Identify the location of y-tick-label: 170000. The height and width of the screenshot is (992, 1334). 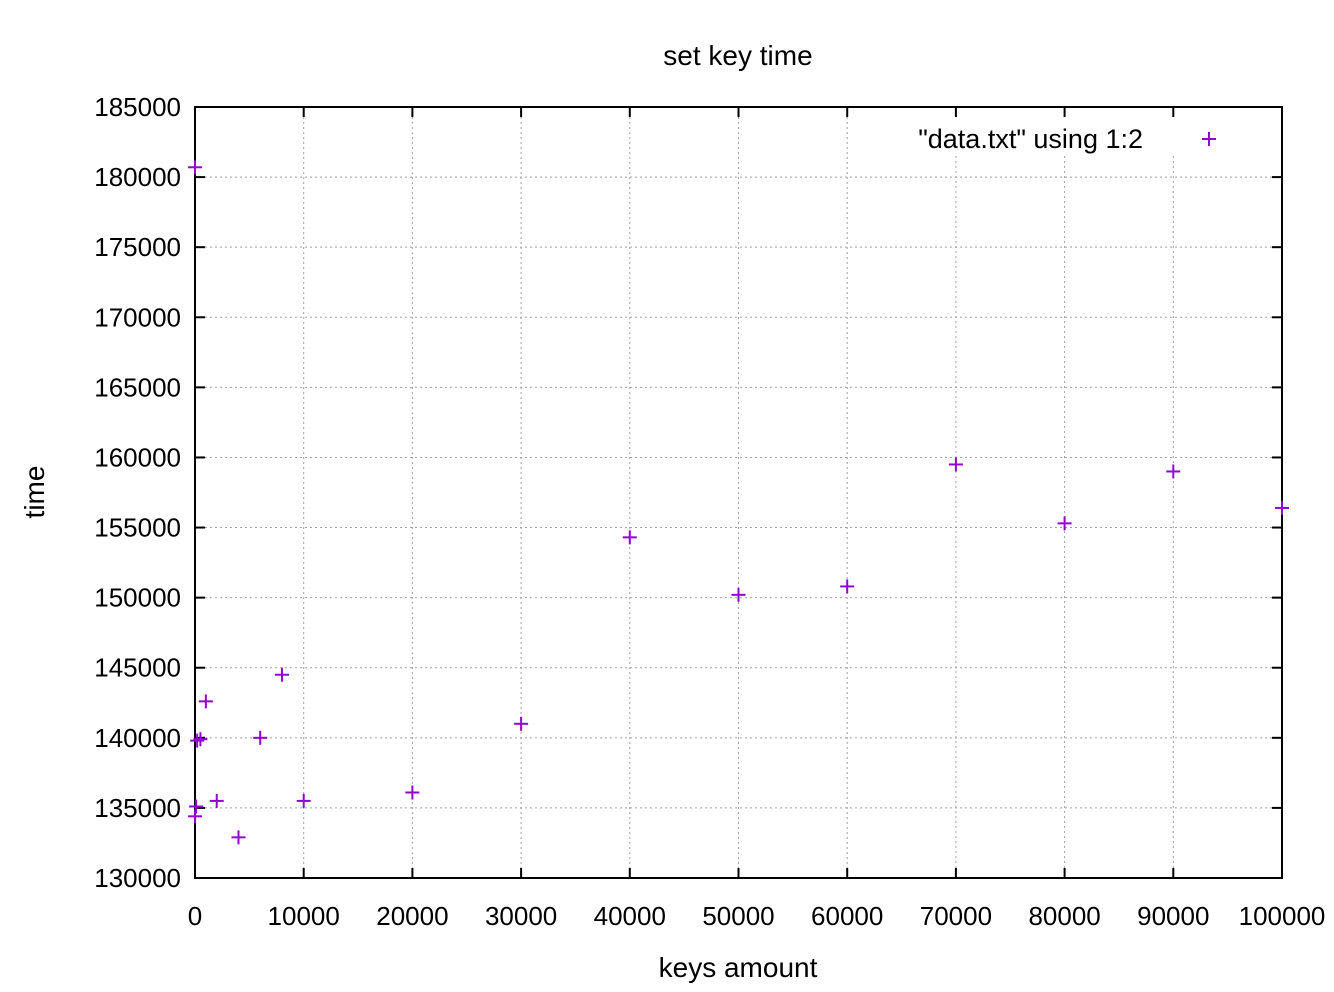
(137, 317).